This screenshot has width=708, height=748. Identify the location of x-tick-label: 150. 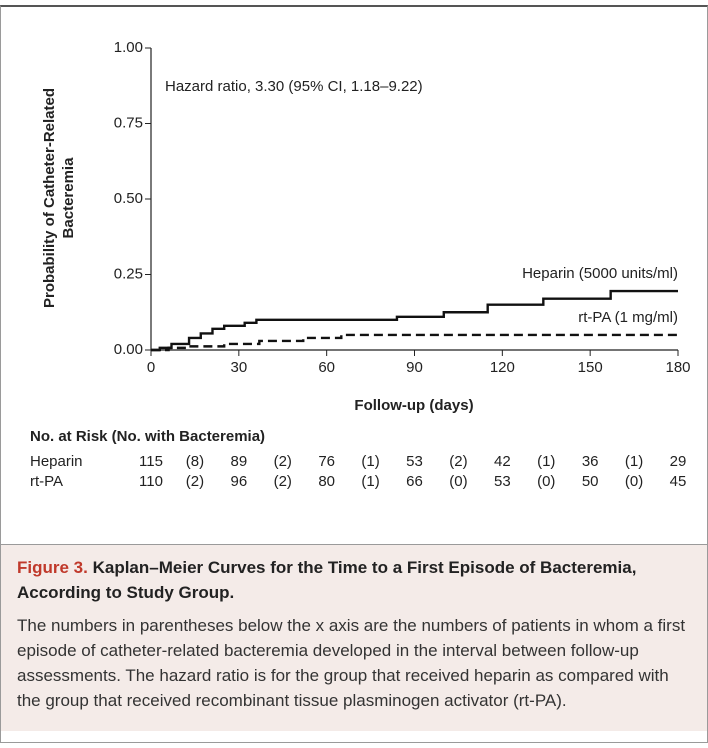
(590, 367).